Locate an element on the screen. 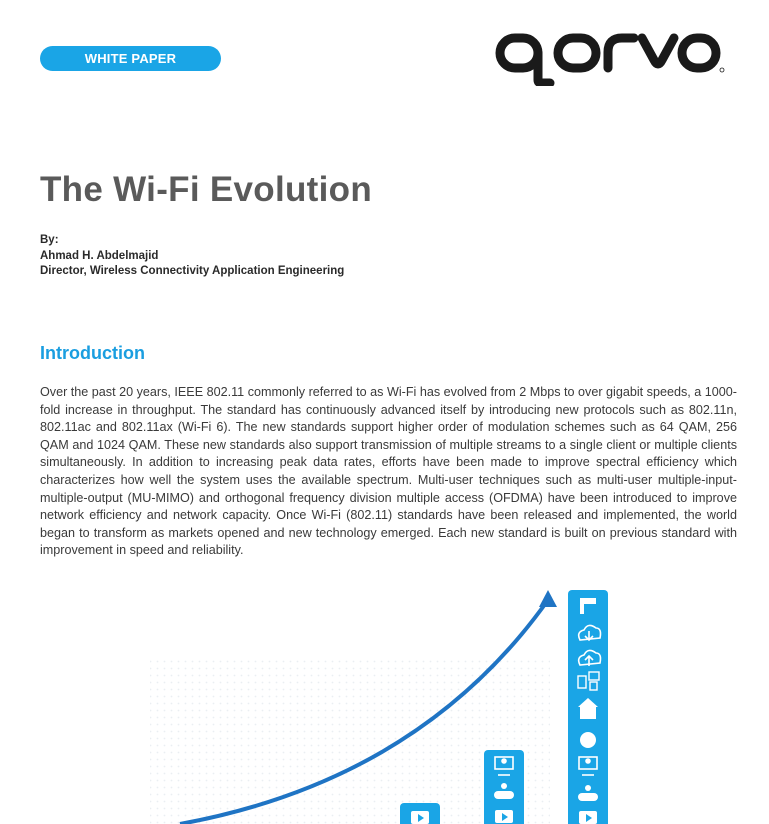 The height and width of the screenshot is (824, 769). white-paper-badge: WHITE PAPER is located at coordinates (130, 58).